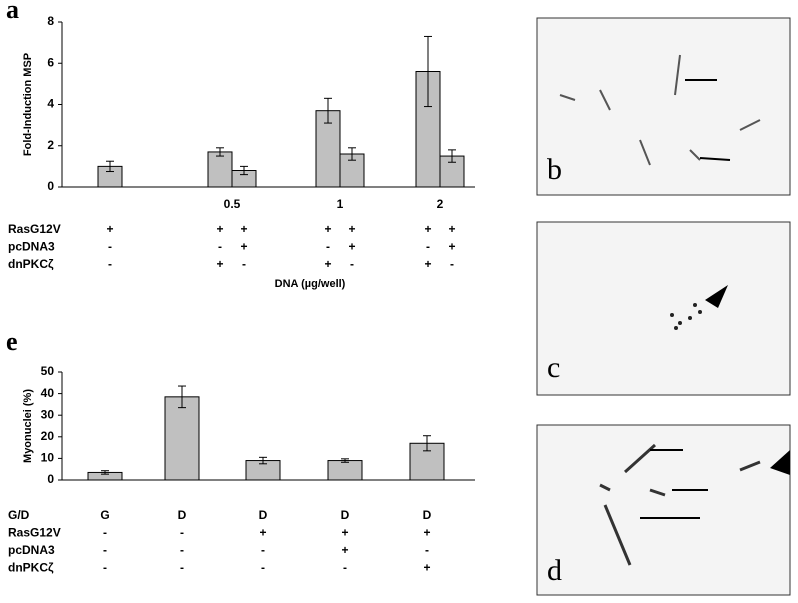  I want to click on micrograph: d, so click(663, 510).